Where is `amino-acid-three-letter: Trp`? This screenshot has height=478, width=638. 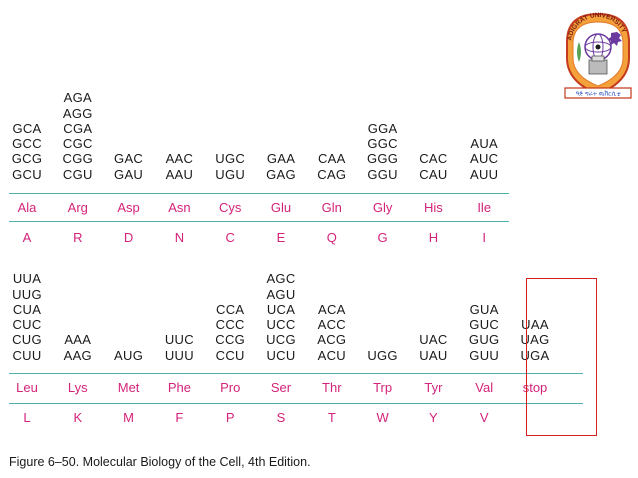
amino-acid-three-letter: Trp is located at coordinates (383, 387).